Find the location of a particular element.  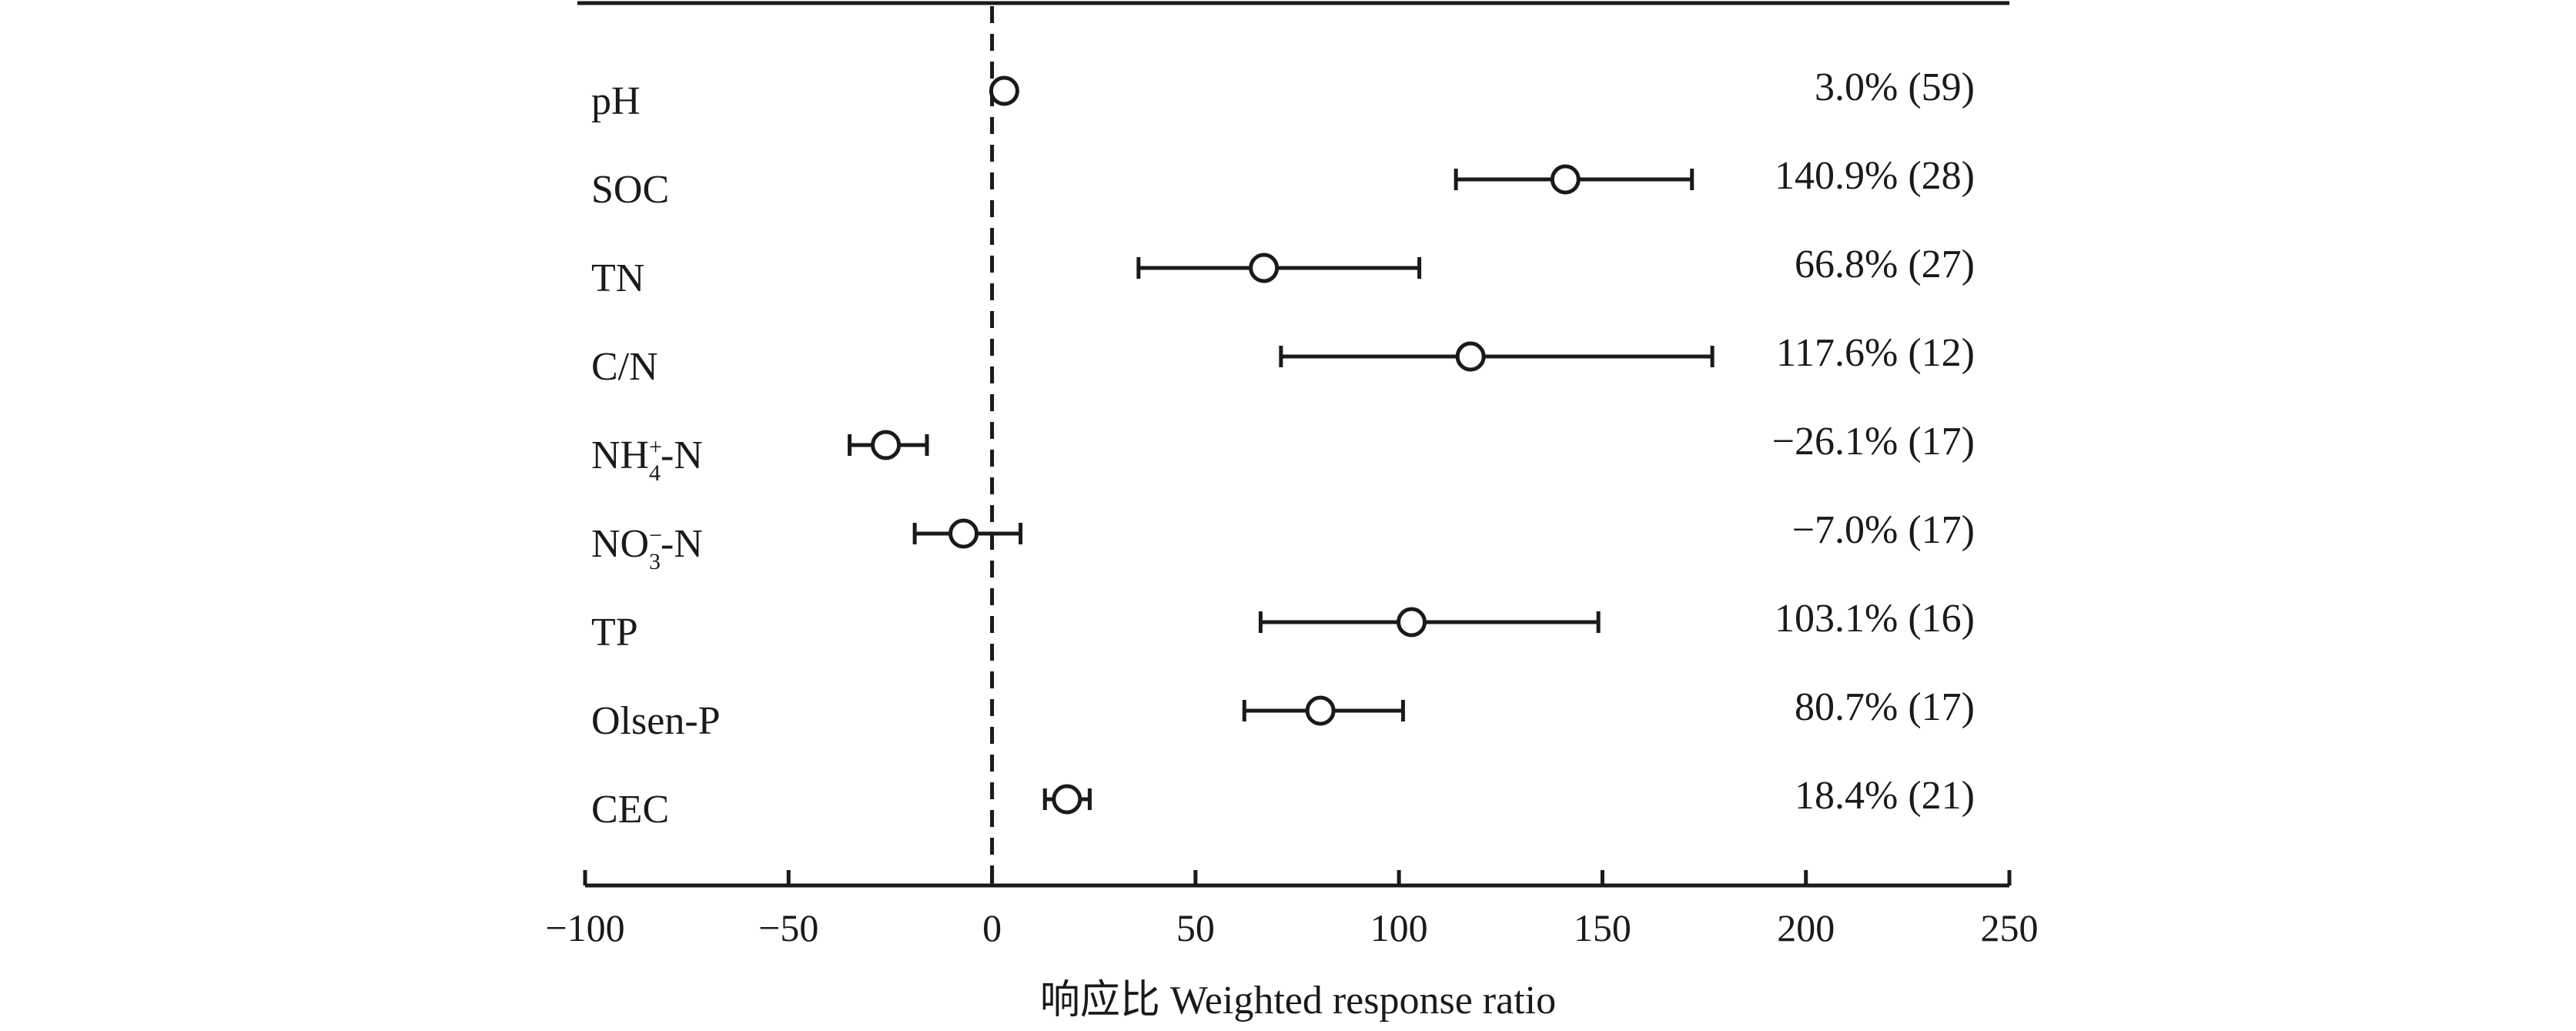

row-label: NO− 3-N is located at coordinates (647, 548).